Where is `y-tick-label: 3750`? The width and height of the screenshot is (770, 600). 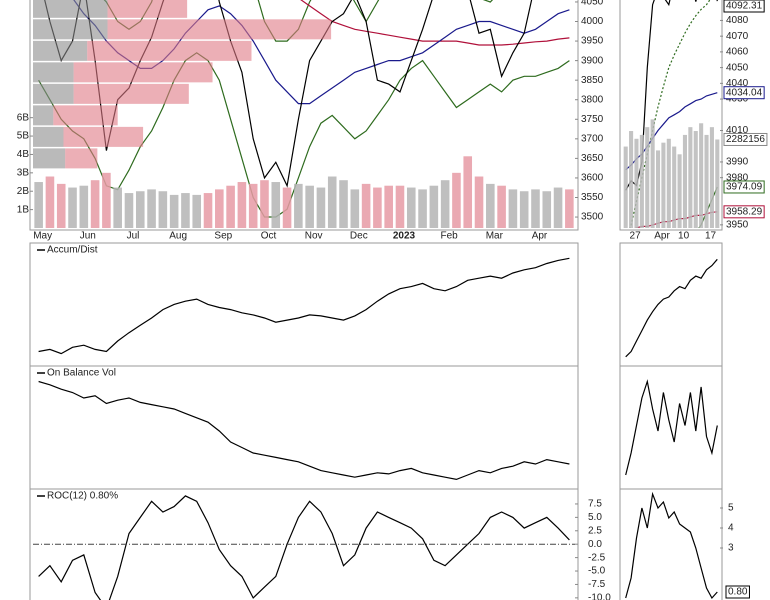
y-tick-label: 3750 is located at coordinates (592, 119).